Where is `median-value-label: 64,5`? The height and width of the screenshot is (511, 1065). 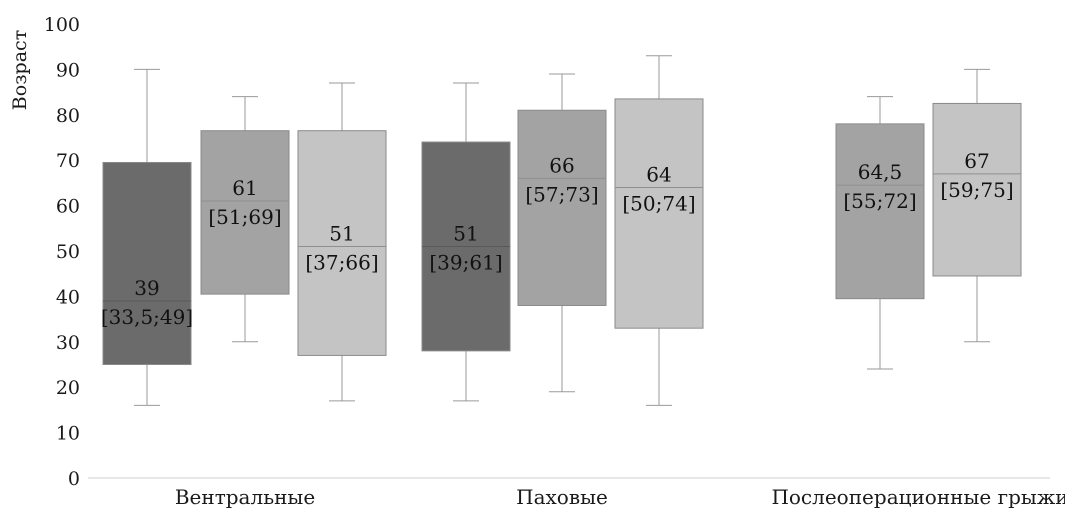
median-value-label: 64,5 is located at coordinates (880, 172).